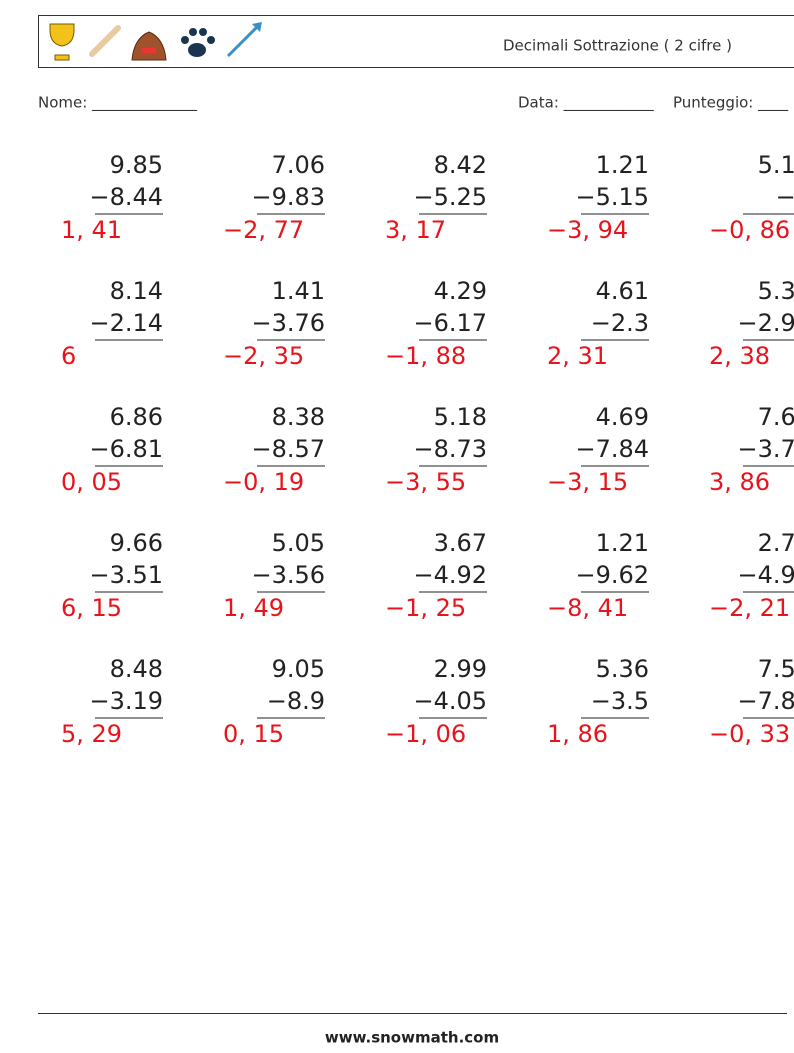 The height and width of the screenshot is (1053, 794). I want to click on subtrahend: −6, so click(785, 197).